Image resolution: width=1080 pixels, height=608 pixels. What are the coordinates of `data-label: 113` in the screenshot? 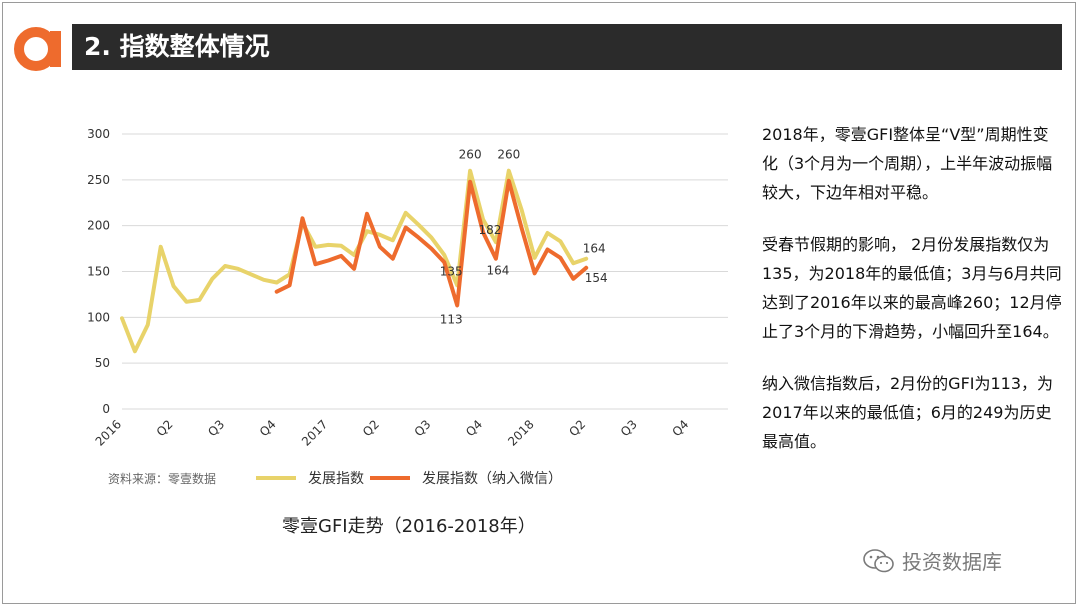 It's located at (451, 319).